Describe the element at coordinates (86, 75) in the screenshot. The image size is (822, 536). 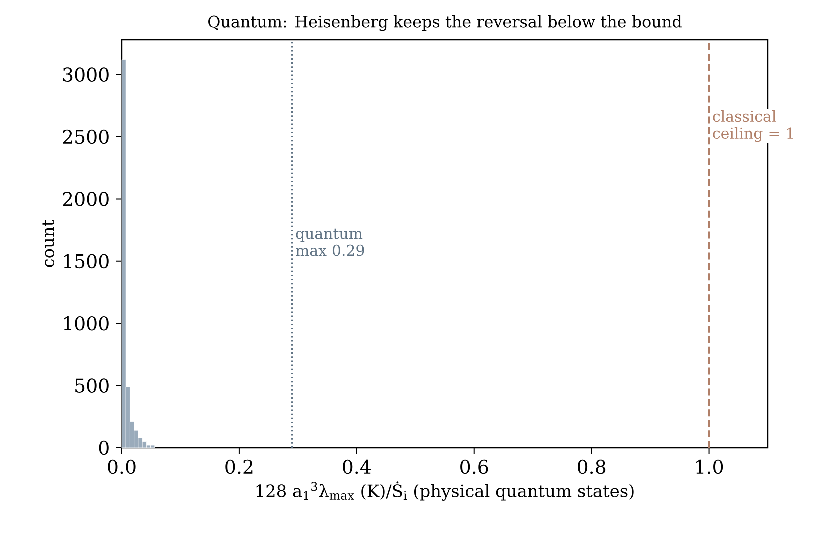
I see `y-tick-label: 3000` at that location.